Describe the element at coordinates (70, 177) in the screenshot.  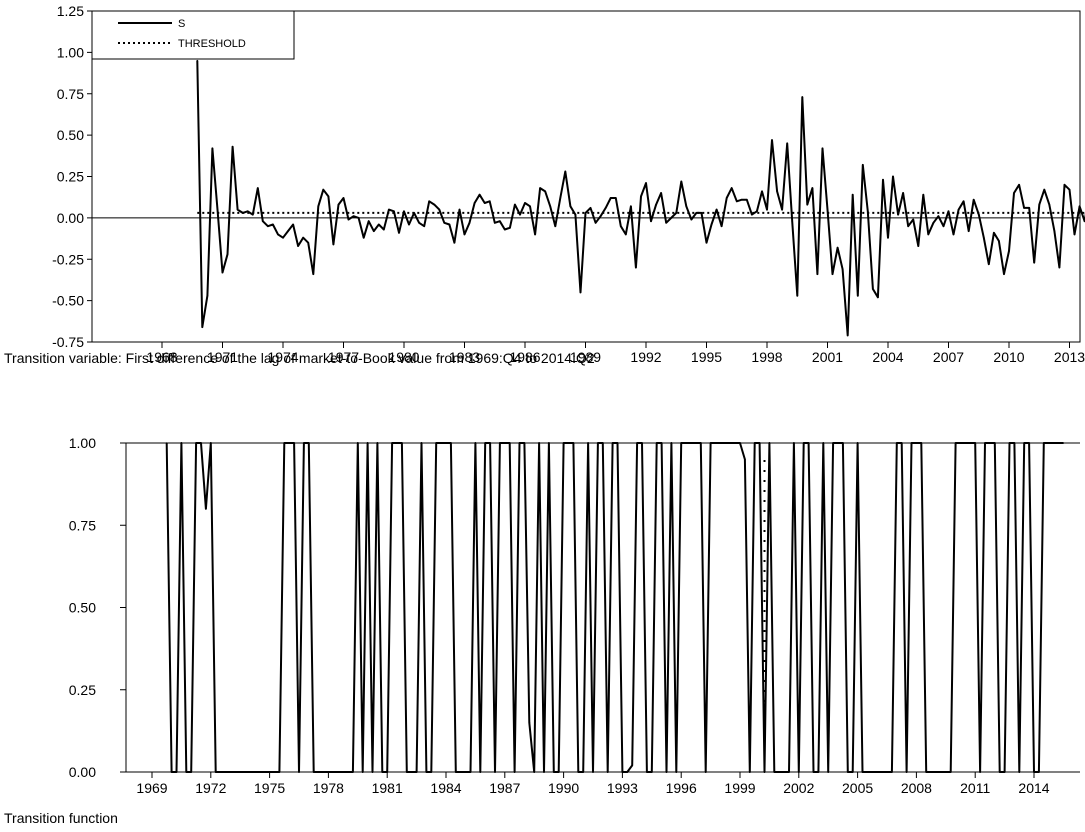
I see `y-tick-label: 0.25` at that location.